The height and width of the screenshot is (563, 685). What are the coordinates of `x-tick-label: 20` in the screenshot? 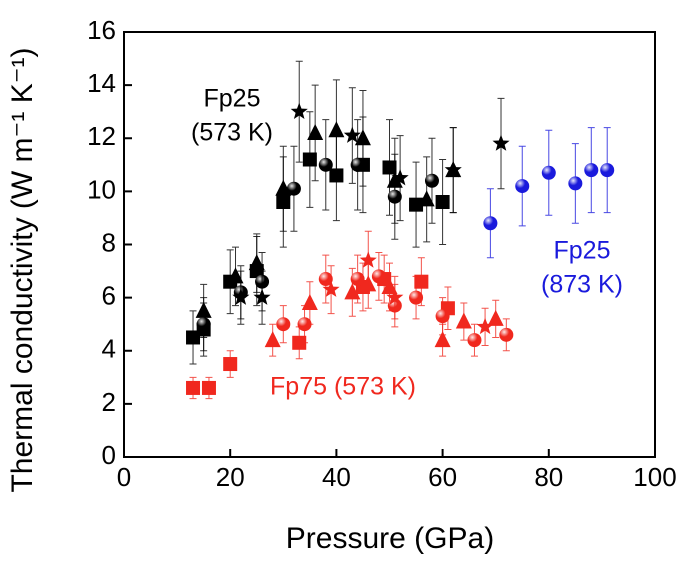 It's located at (230, 477).